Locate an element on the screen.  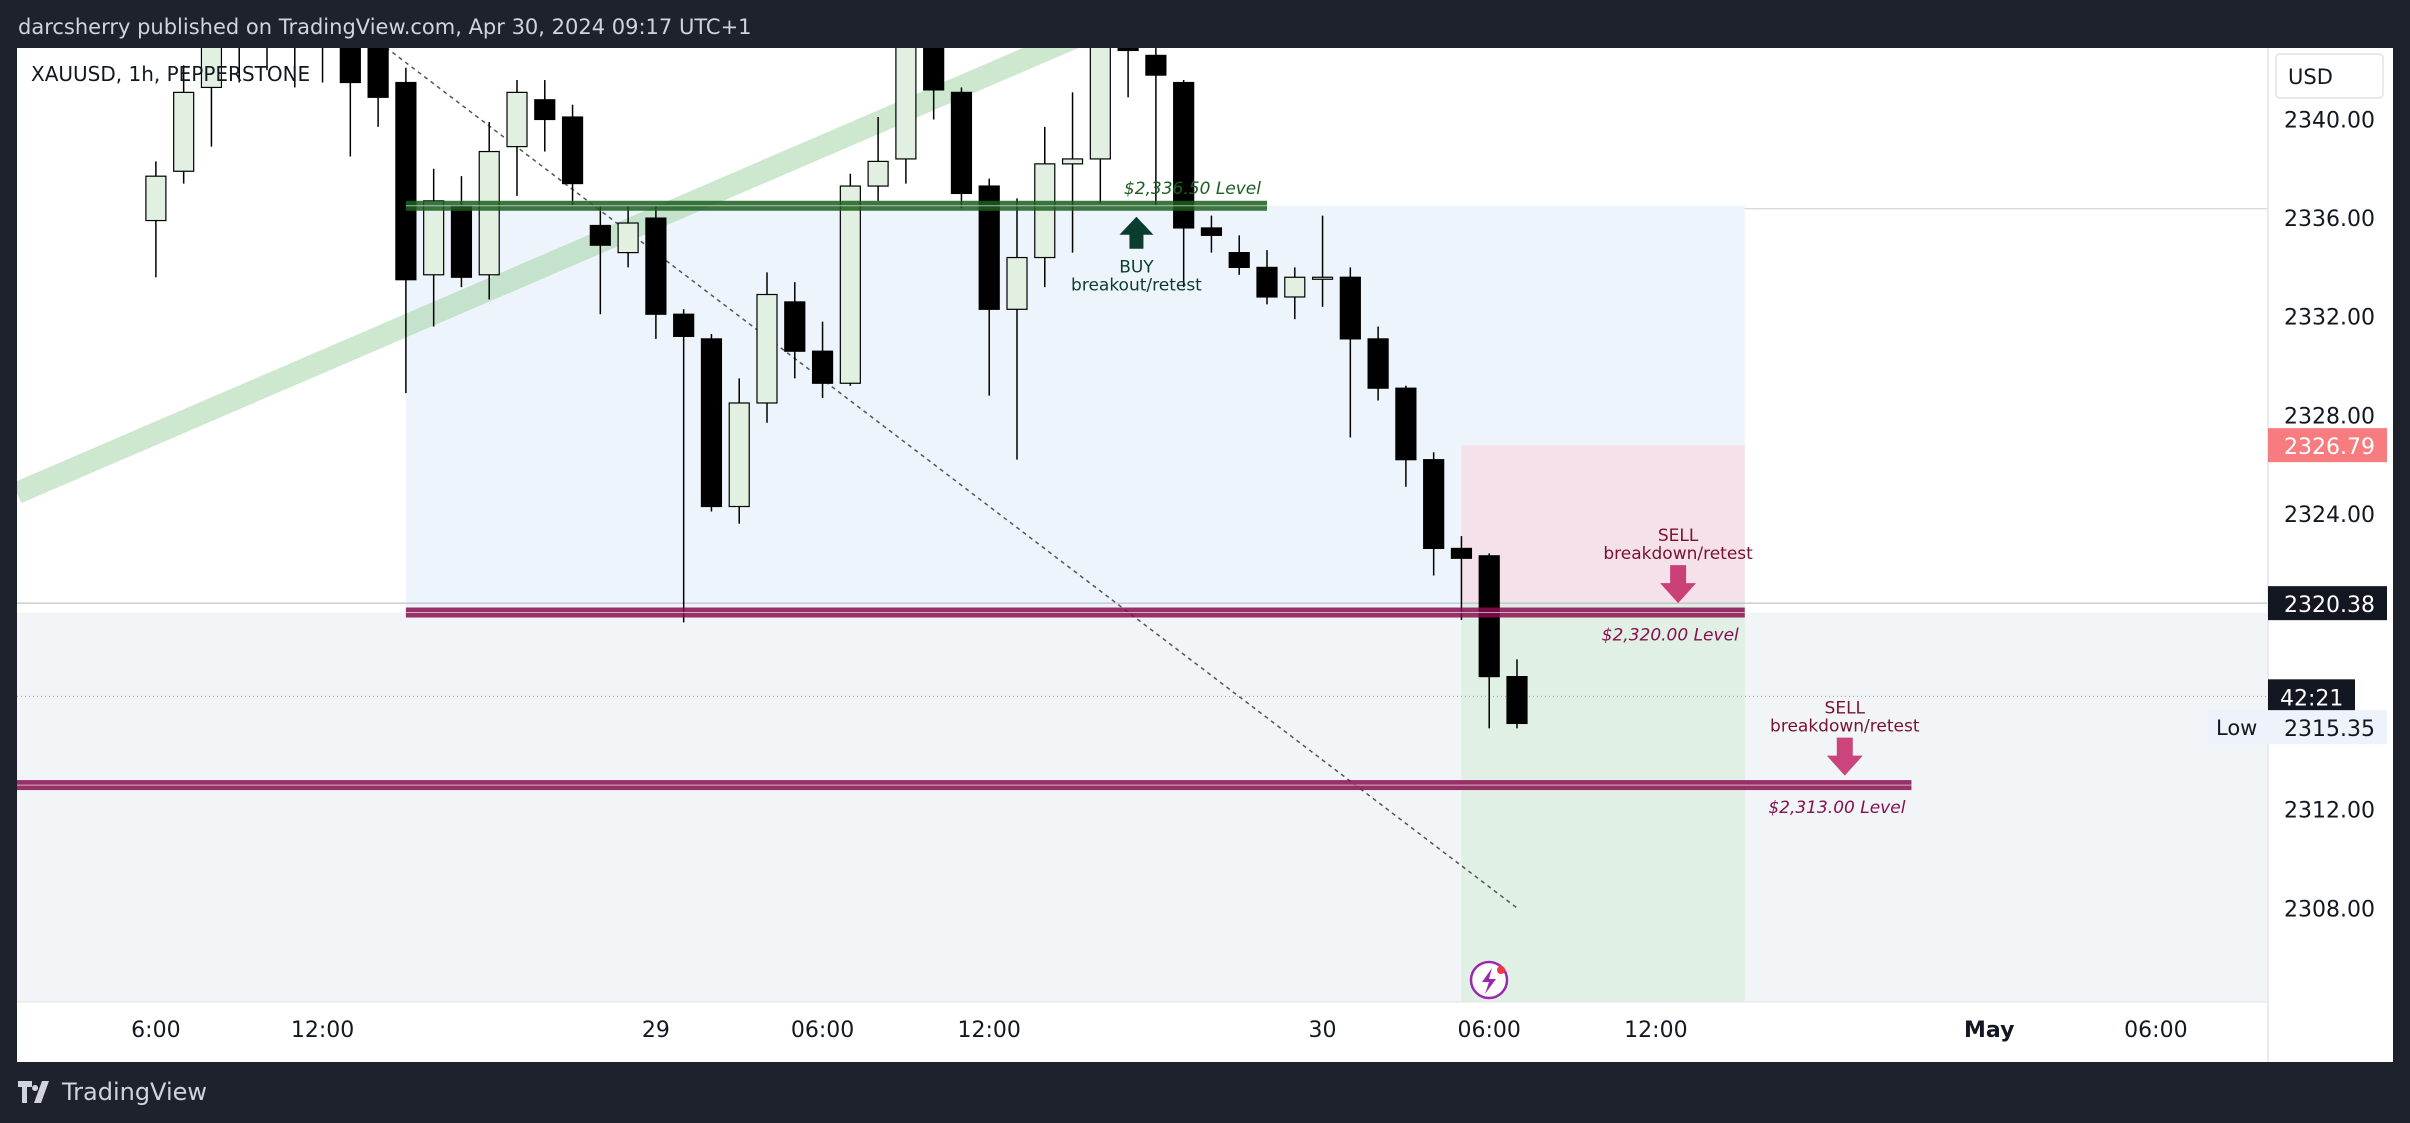
stop-price-tag: 2326.79 is located at coordinates (2327, 445).